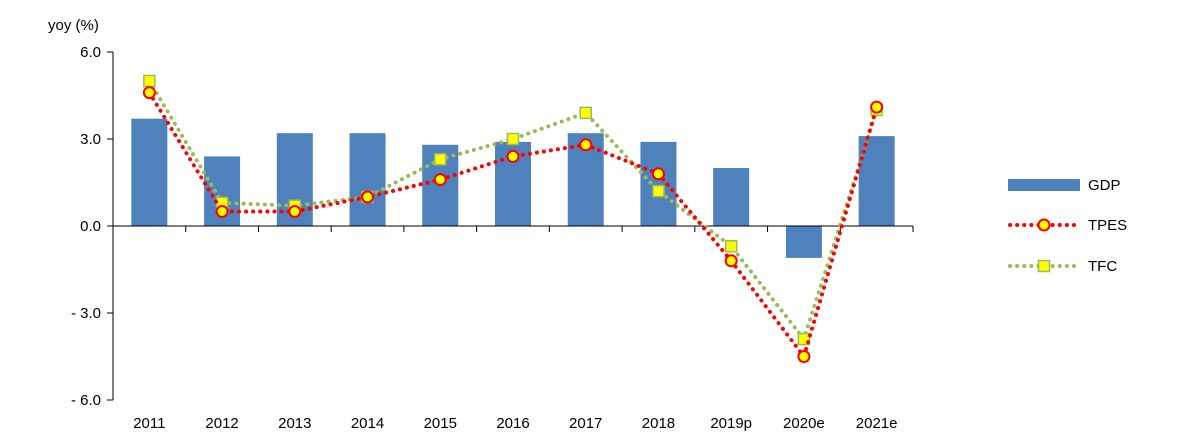 This screenshot has width=1200, height=440. What do you see at coordinates (295, 211) in the screenshot?
I see `tpes-point-2013` at bounding box center [295, 211].